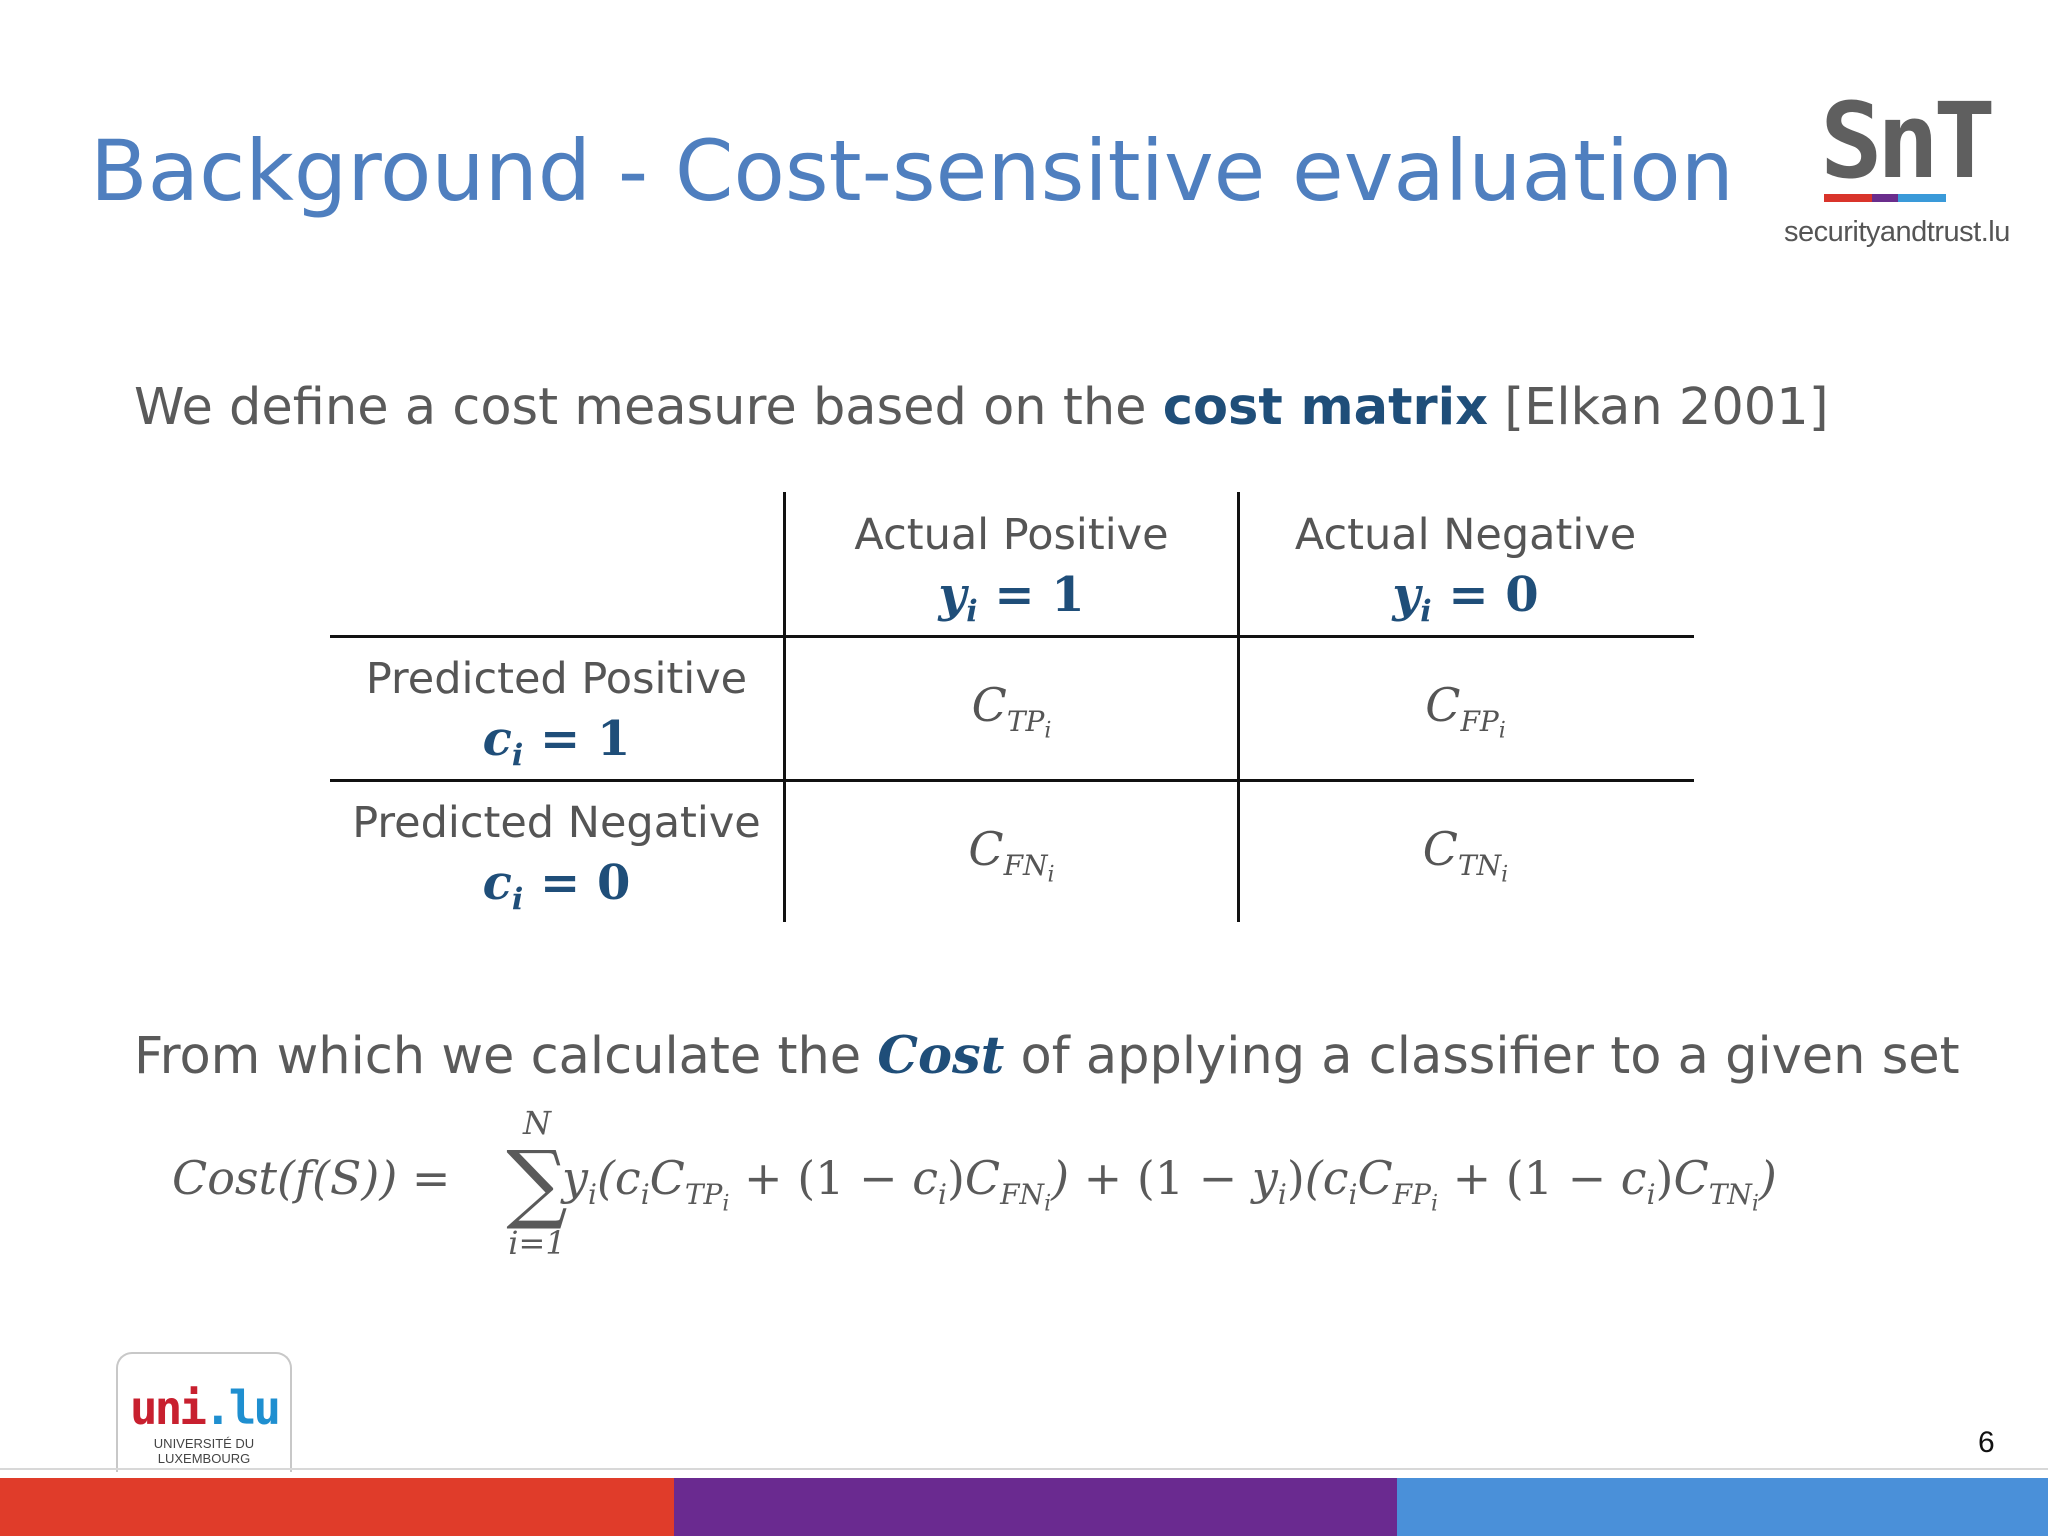 This screenshot has height=1536, width=2048. I want to click on snt-logo-letters: SnT, so click(1908, 141).